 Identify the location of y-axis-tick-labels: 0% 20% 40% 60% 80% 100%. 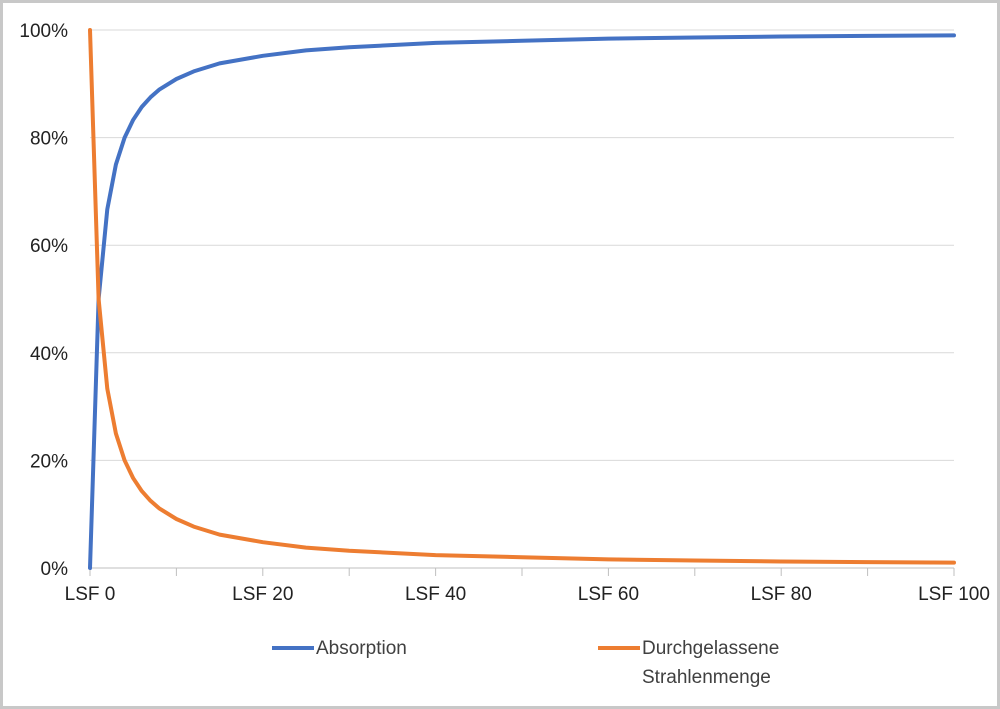
(43, 300).